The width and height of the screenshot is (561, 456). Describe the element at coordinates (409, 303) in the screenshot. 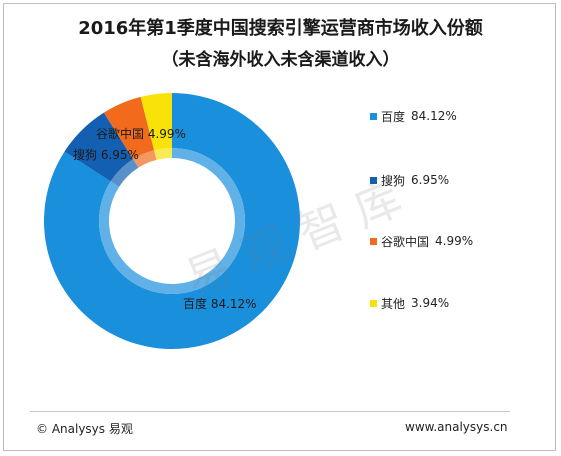

I see `legend-item-other: 其他 3.94%` at that location.